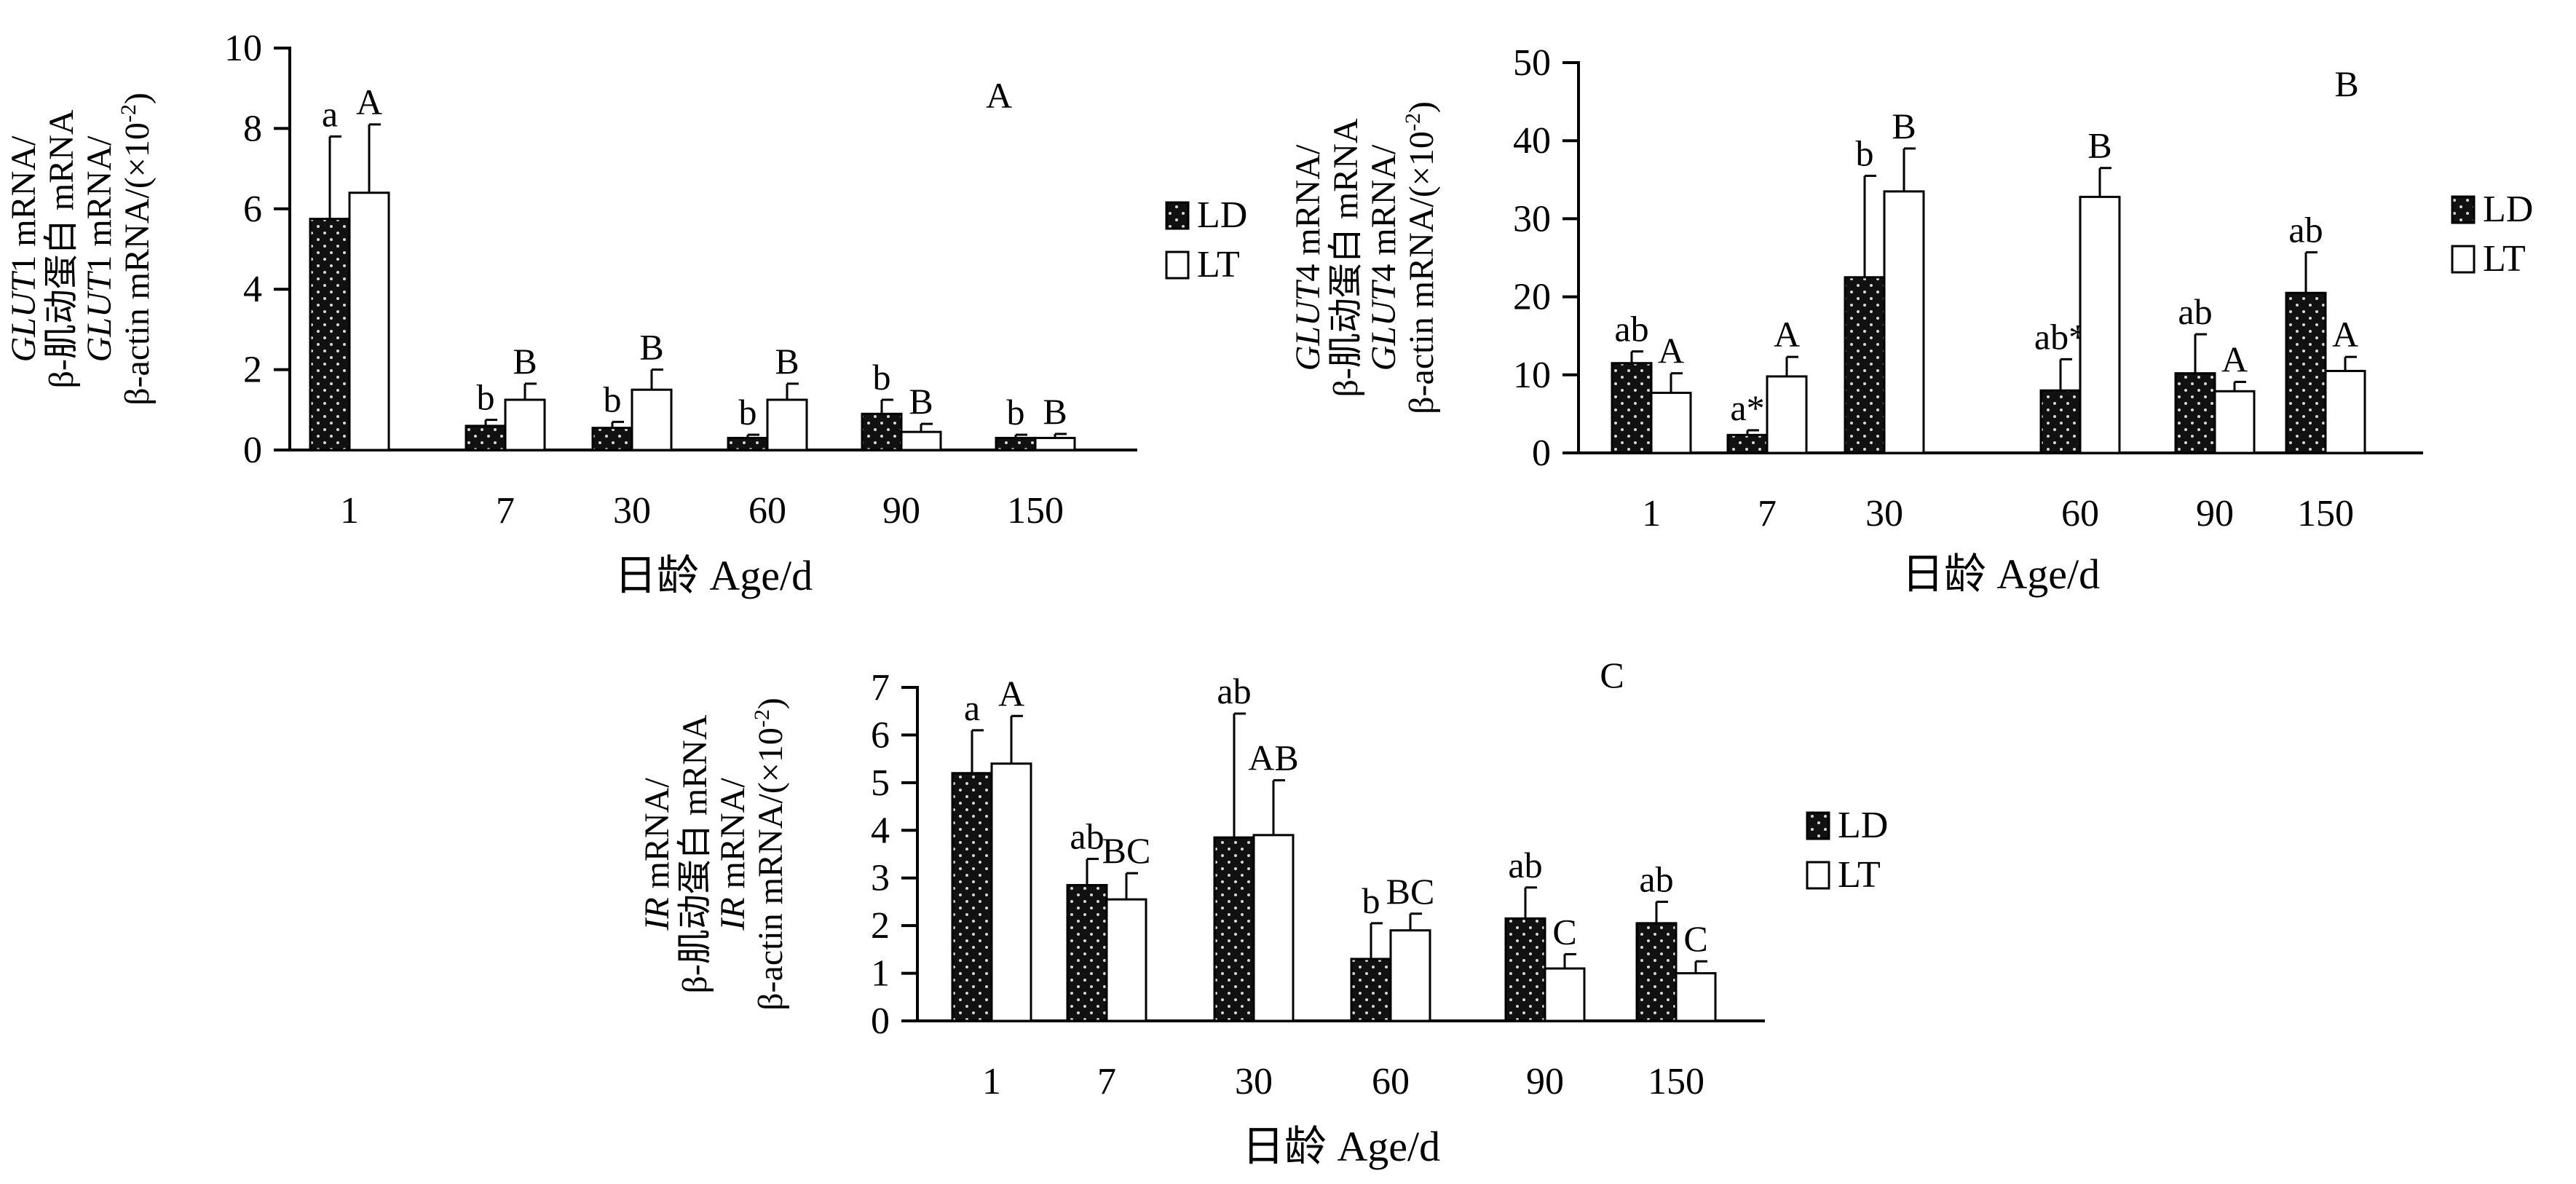  What do you see at coordinates (1532, 219) in the screenshot?
I see `y-tick-label: 30` at bounding box center [1532, 219].